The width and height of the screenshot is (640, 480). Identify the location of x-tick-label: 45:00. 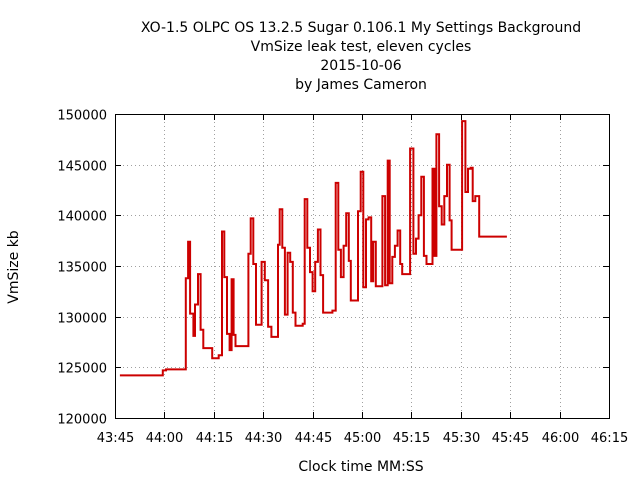
(362, 438).